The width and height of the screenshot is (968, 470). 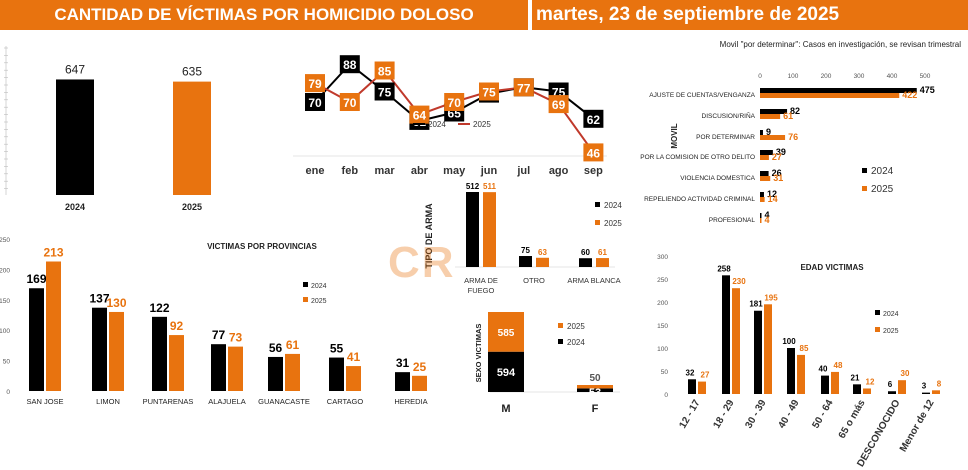 What do you see at coordinates (793, 76) in the screenshot?
I see `motivo-x-tick: 100` at bounding box center [793, 76].